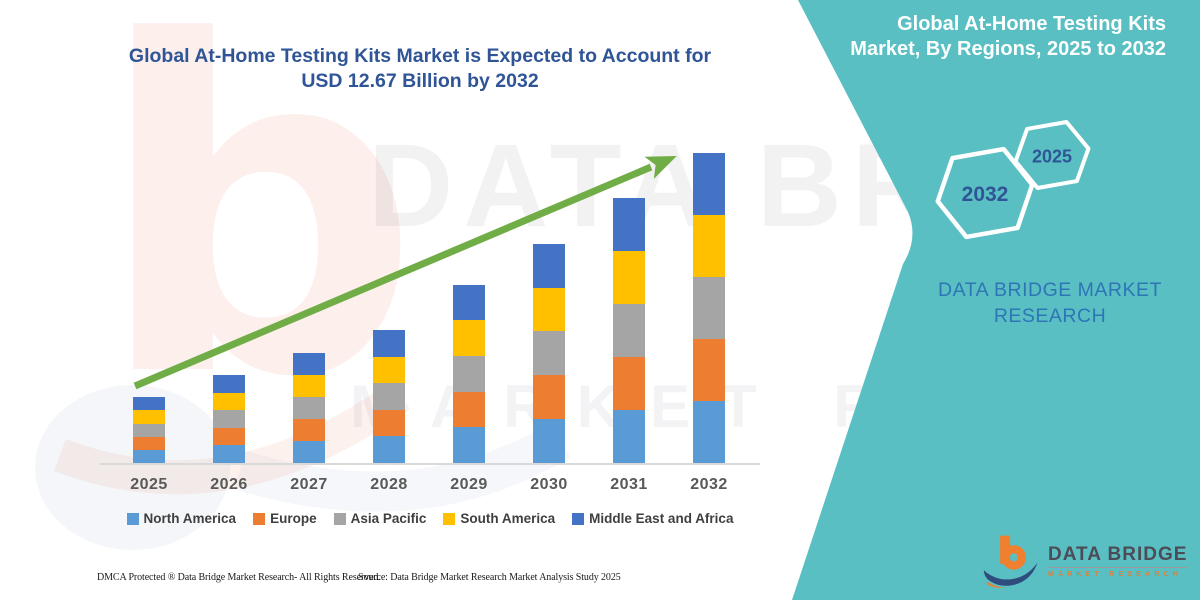  What do you see at coordinates (549, 441) in the screenshot?
I see `segment-north-america-2030` at bounding box center [549, 441].